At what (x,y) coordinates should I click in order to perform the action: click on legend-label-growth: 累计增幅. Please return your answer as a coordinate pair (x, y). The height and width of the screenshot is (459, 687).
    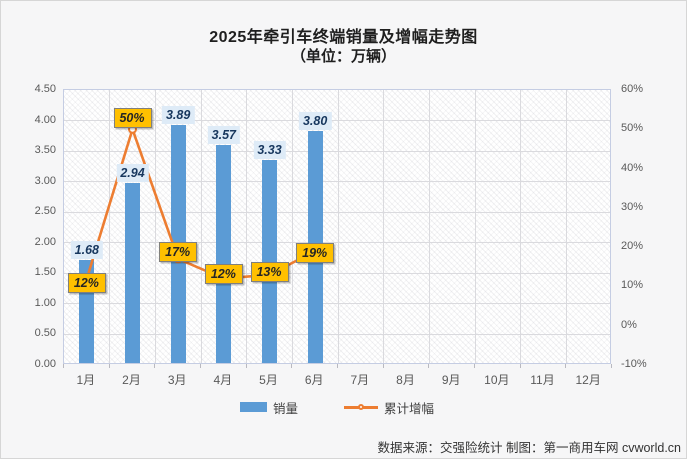
    Looking at the image, I should click on (409, 408).